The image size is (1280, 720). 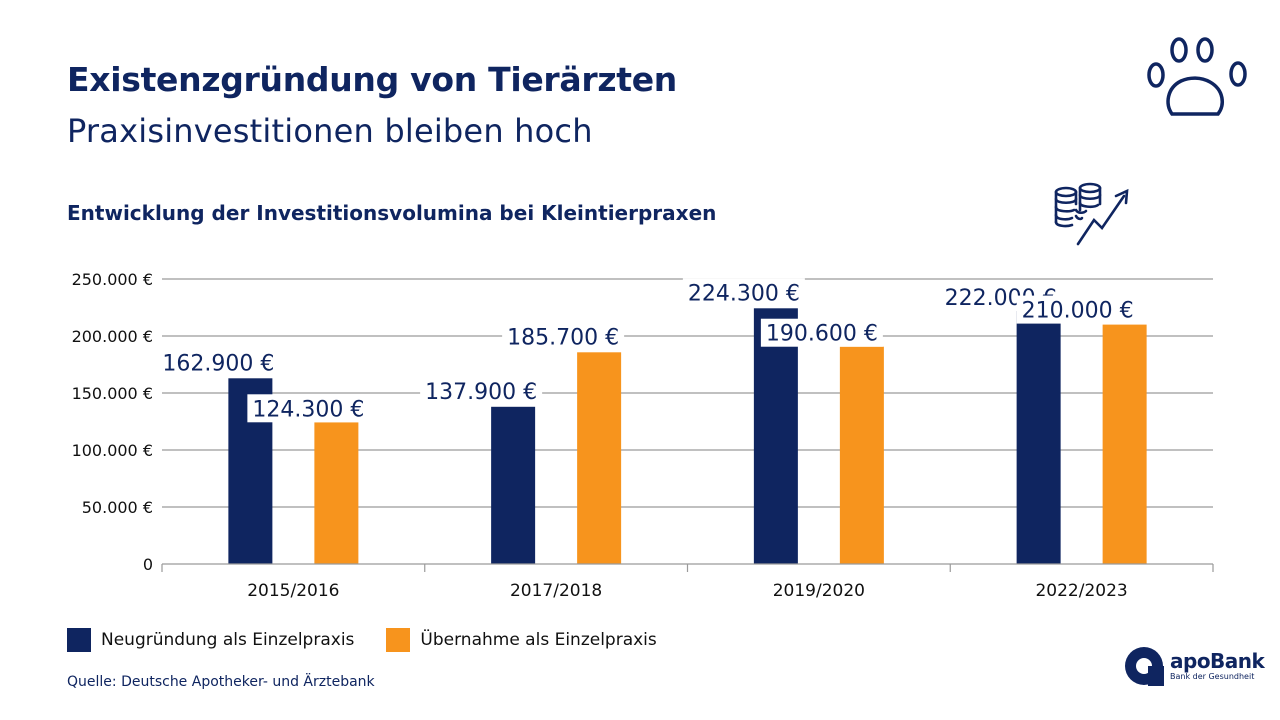 I want to click on x-tick-label: 2017/2018, so click(x=556, y=591).